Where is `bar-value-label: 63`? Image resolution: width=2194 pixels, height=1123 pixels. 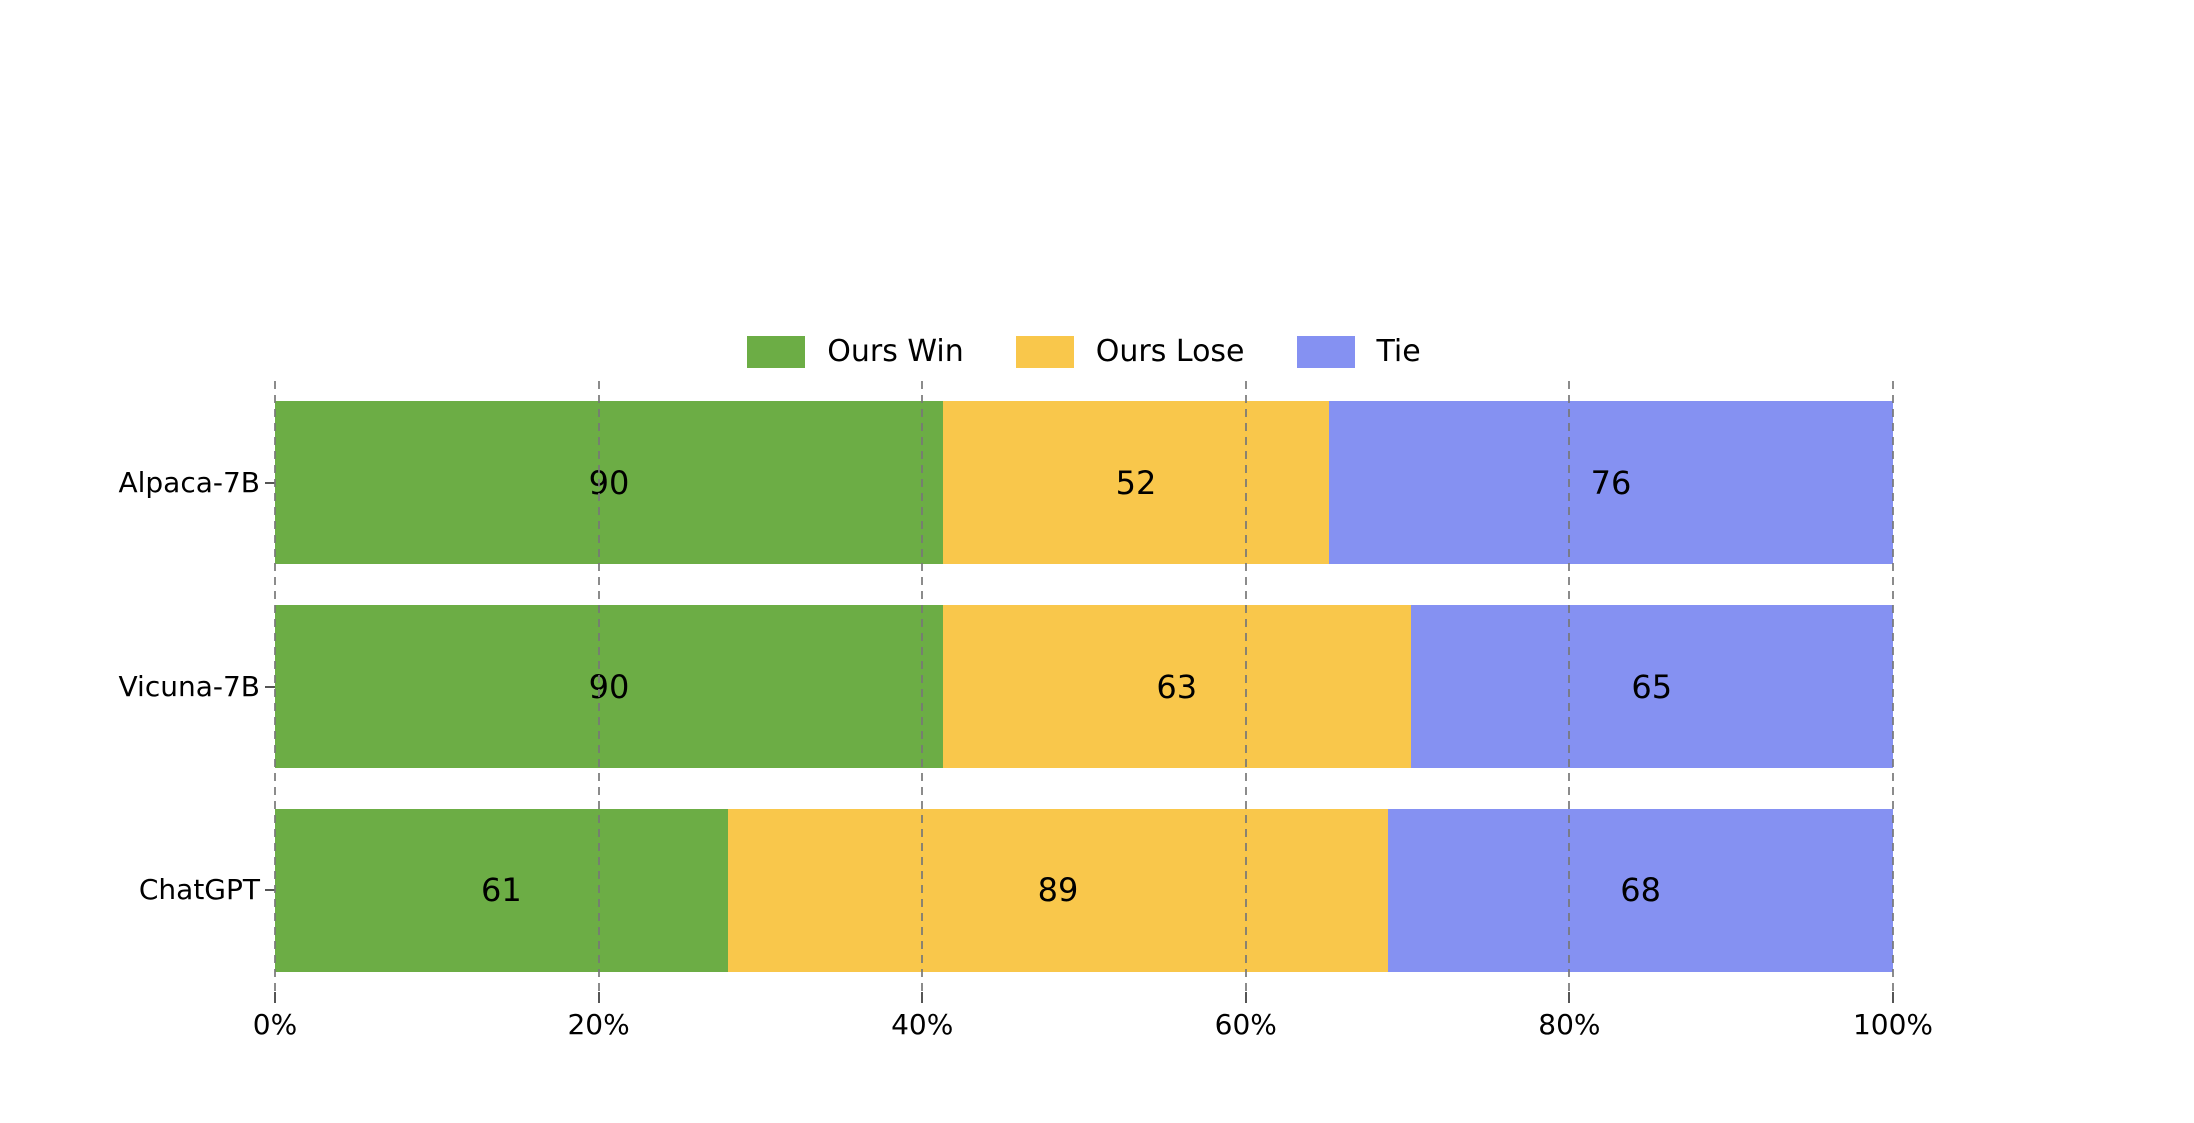 bar-value-label: 63 is located at coordinates (1177, 686).